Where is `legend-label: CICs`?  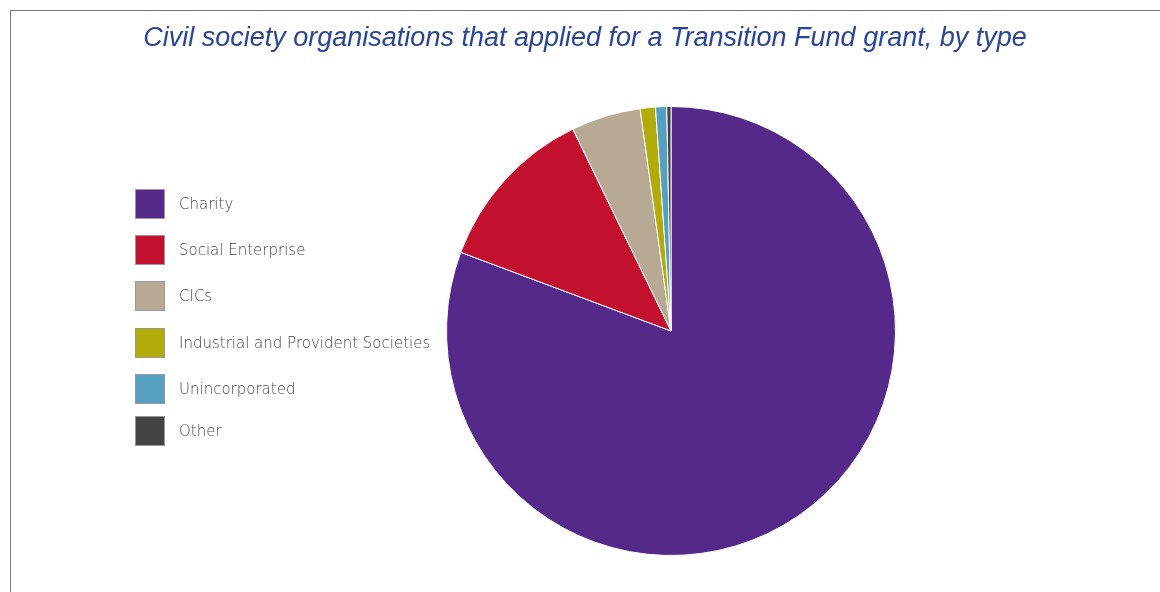
legend-label: CICs is located at coordinates (196, 296).